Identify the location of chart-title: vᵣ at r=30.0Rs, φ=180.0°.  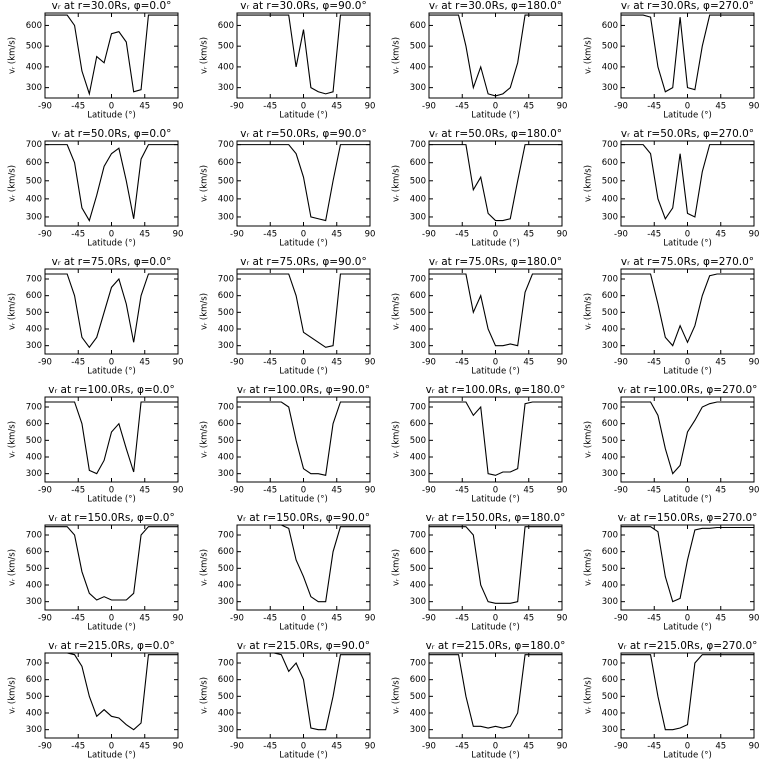
(495, 6).